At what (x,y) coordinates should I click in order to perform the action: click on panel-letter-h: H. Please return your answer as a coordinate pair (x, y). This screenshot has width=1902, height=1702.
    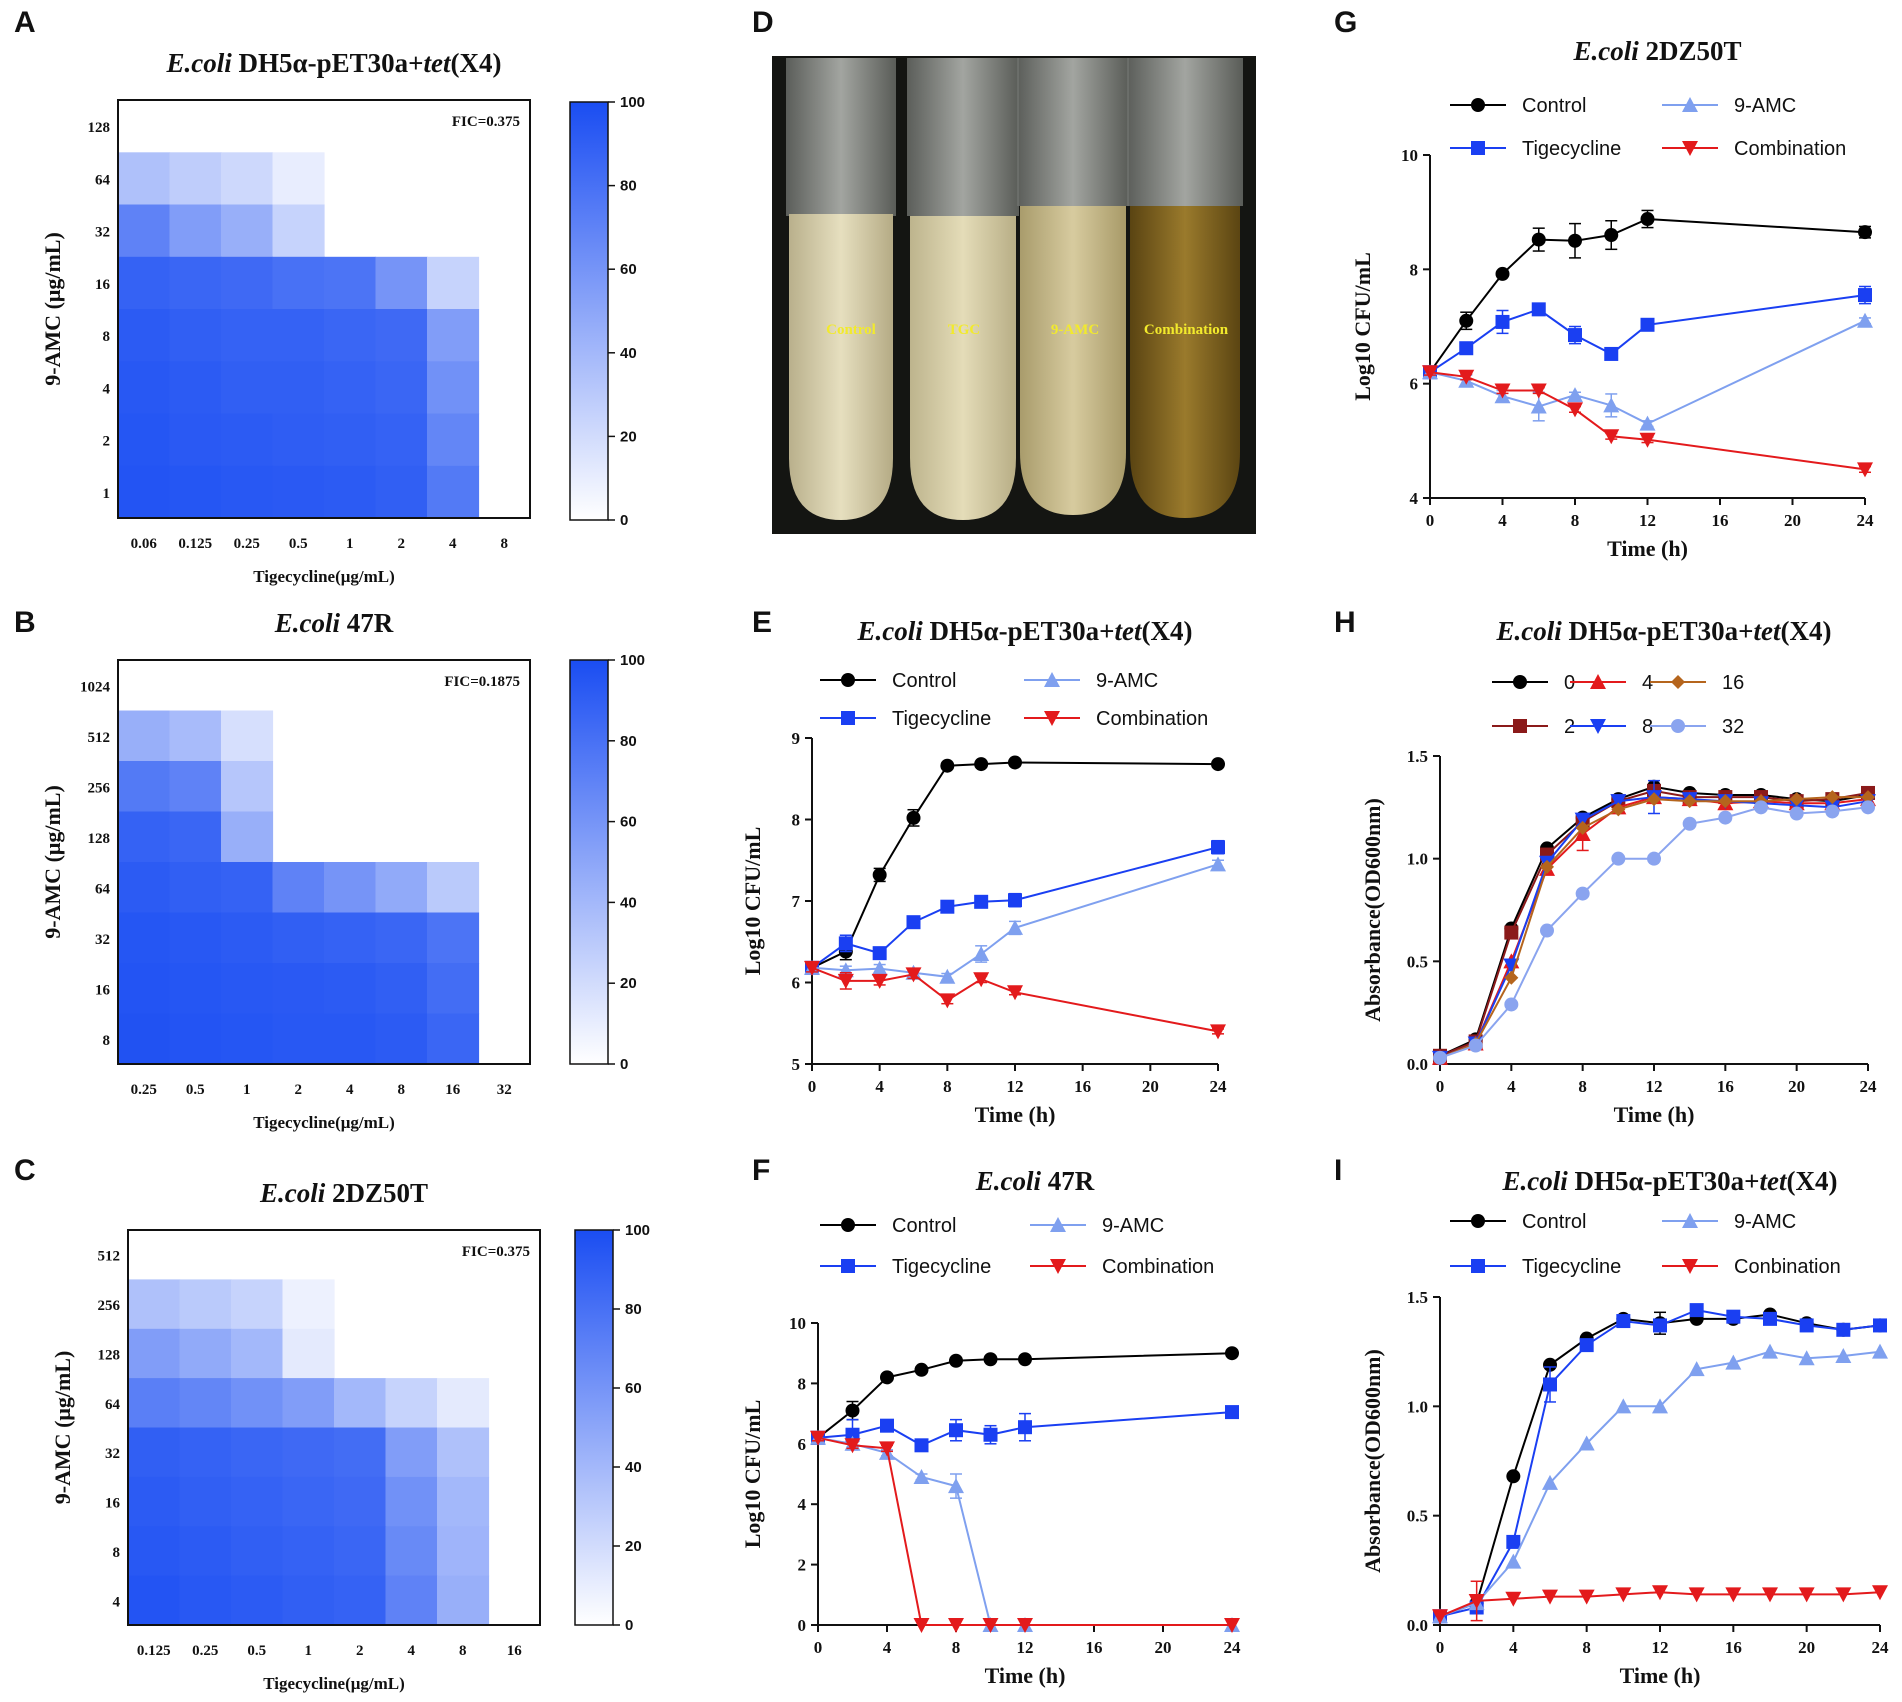
    Looking at the image, I should click on (1345, 622).